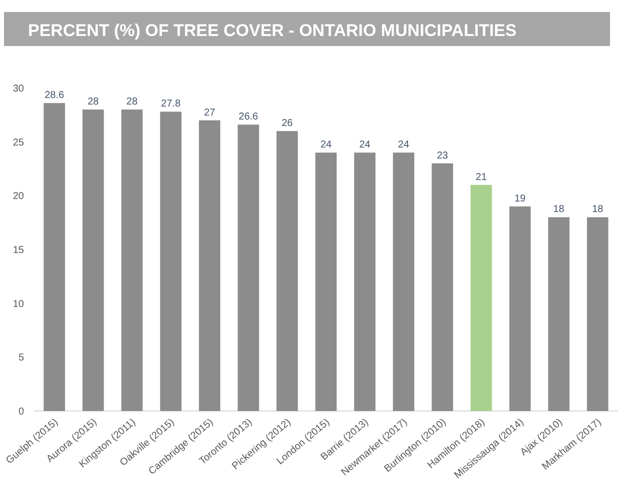 Image resolution: width=626 pixels, height=499 pixels. Describe the element at coordinates (442, 156) in the screenshot. I see `data-label: 23` at that location.